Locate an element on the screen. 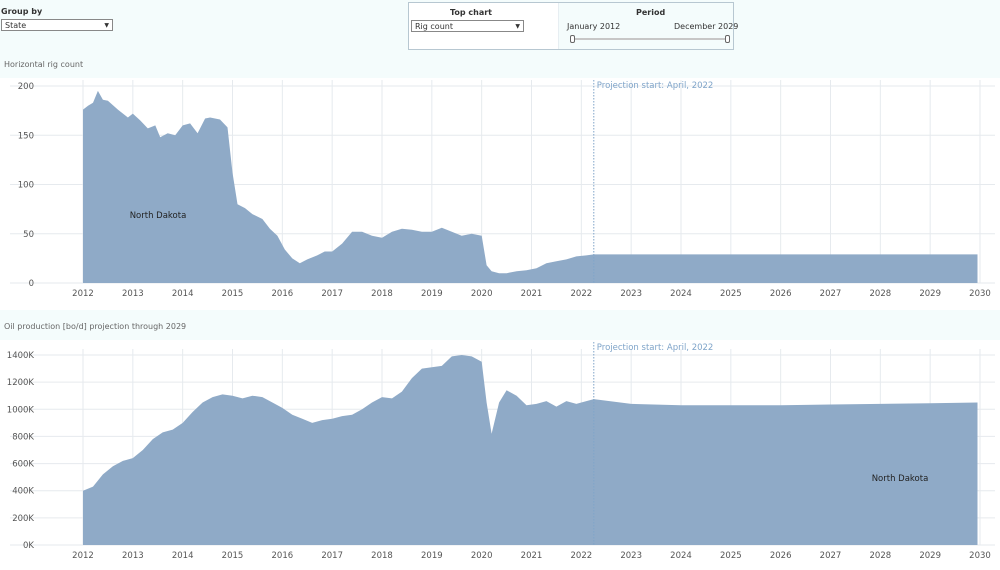 This screenshot has width=1000, height=570. y-tick-label: 1000K is located at coordinates (21, 410).